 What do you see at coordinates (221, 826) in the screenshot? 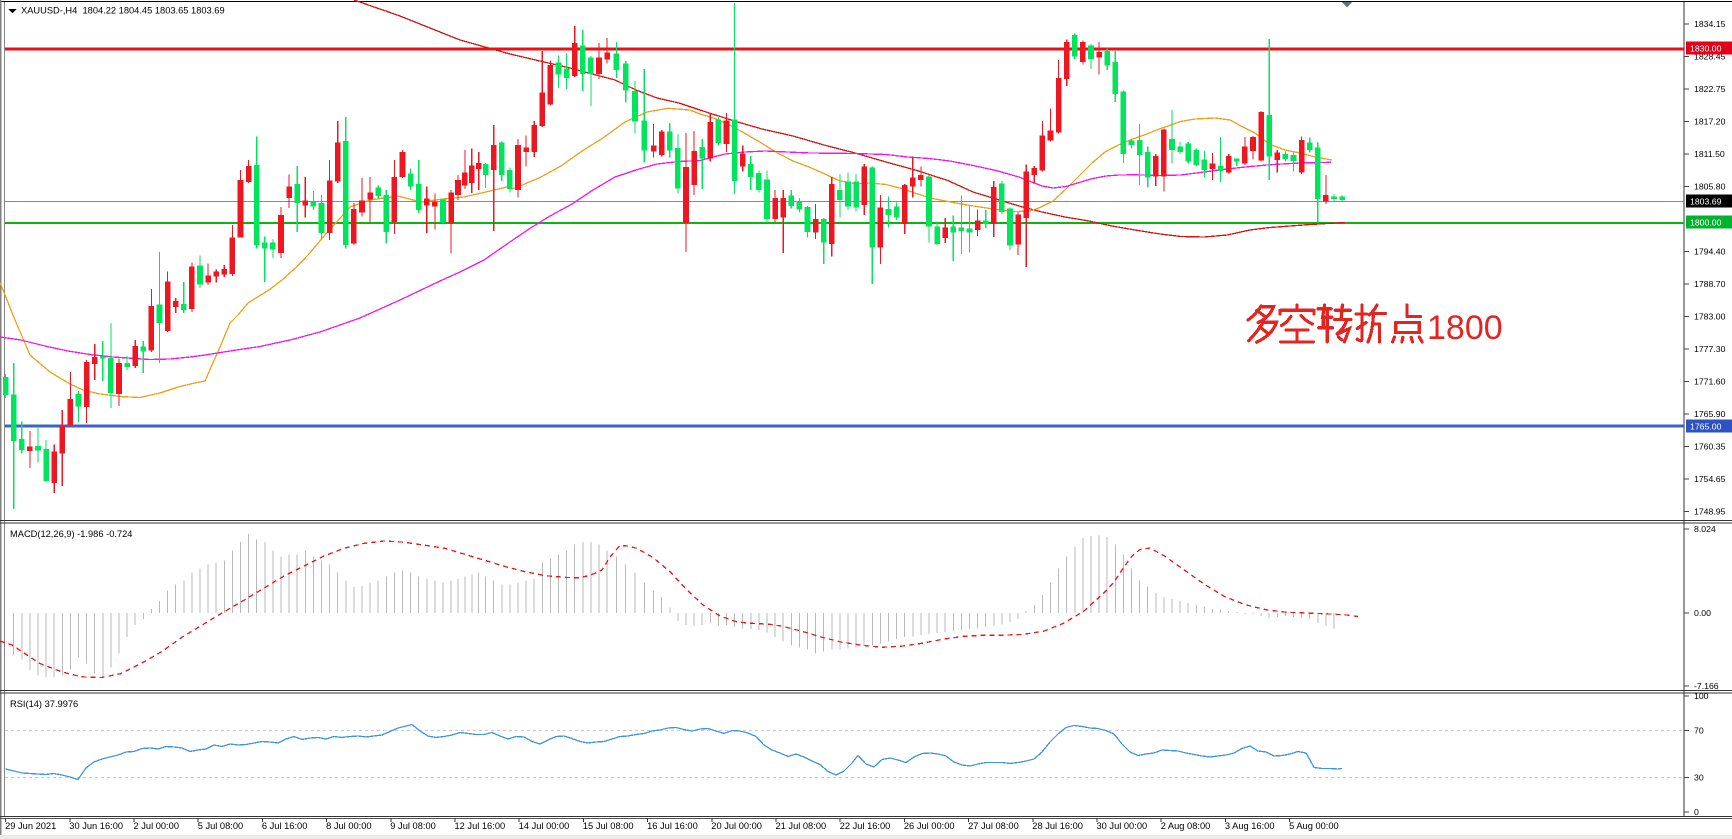
I see `svg-text: 5 Jul 08:00` at bounding box center [221, 826].